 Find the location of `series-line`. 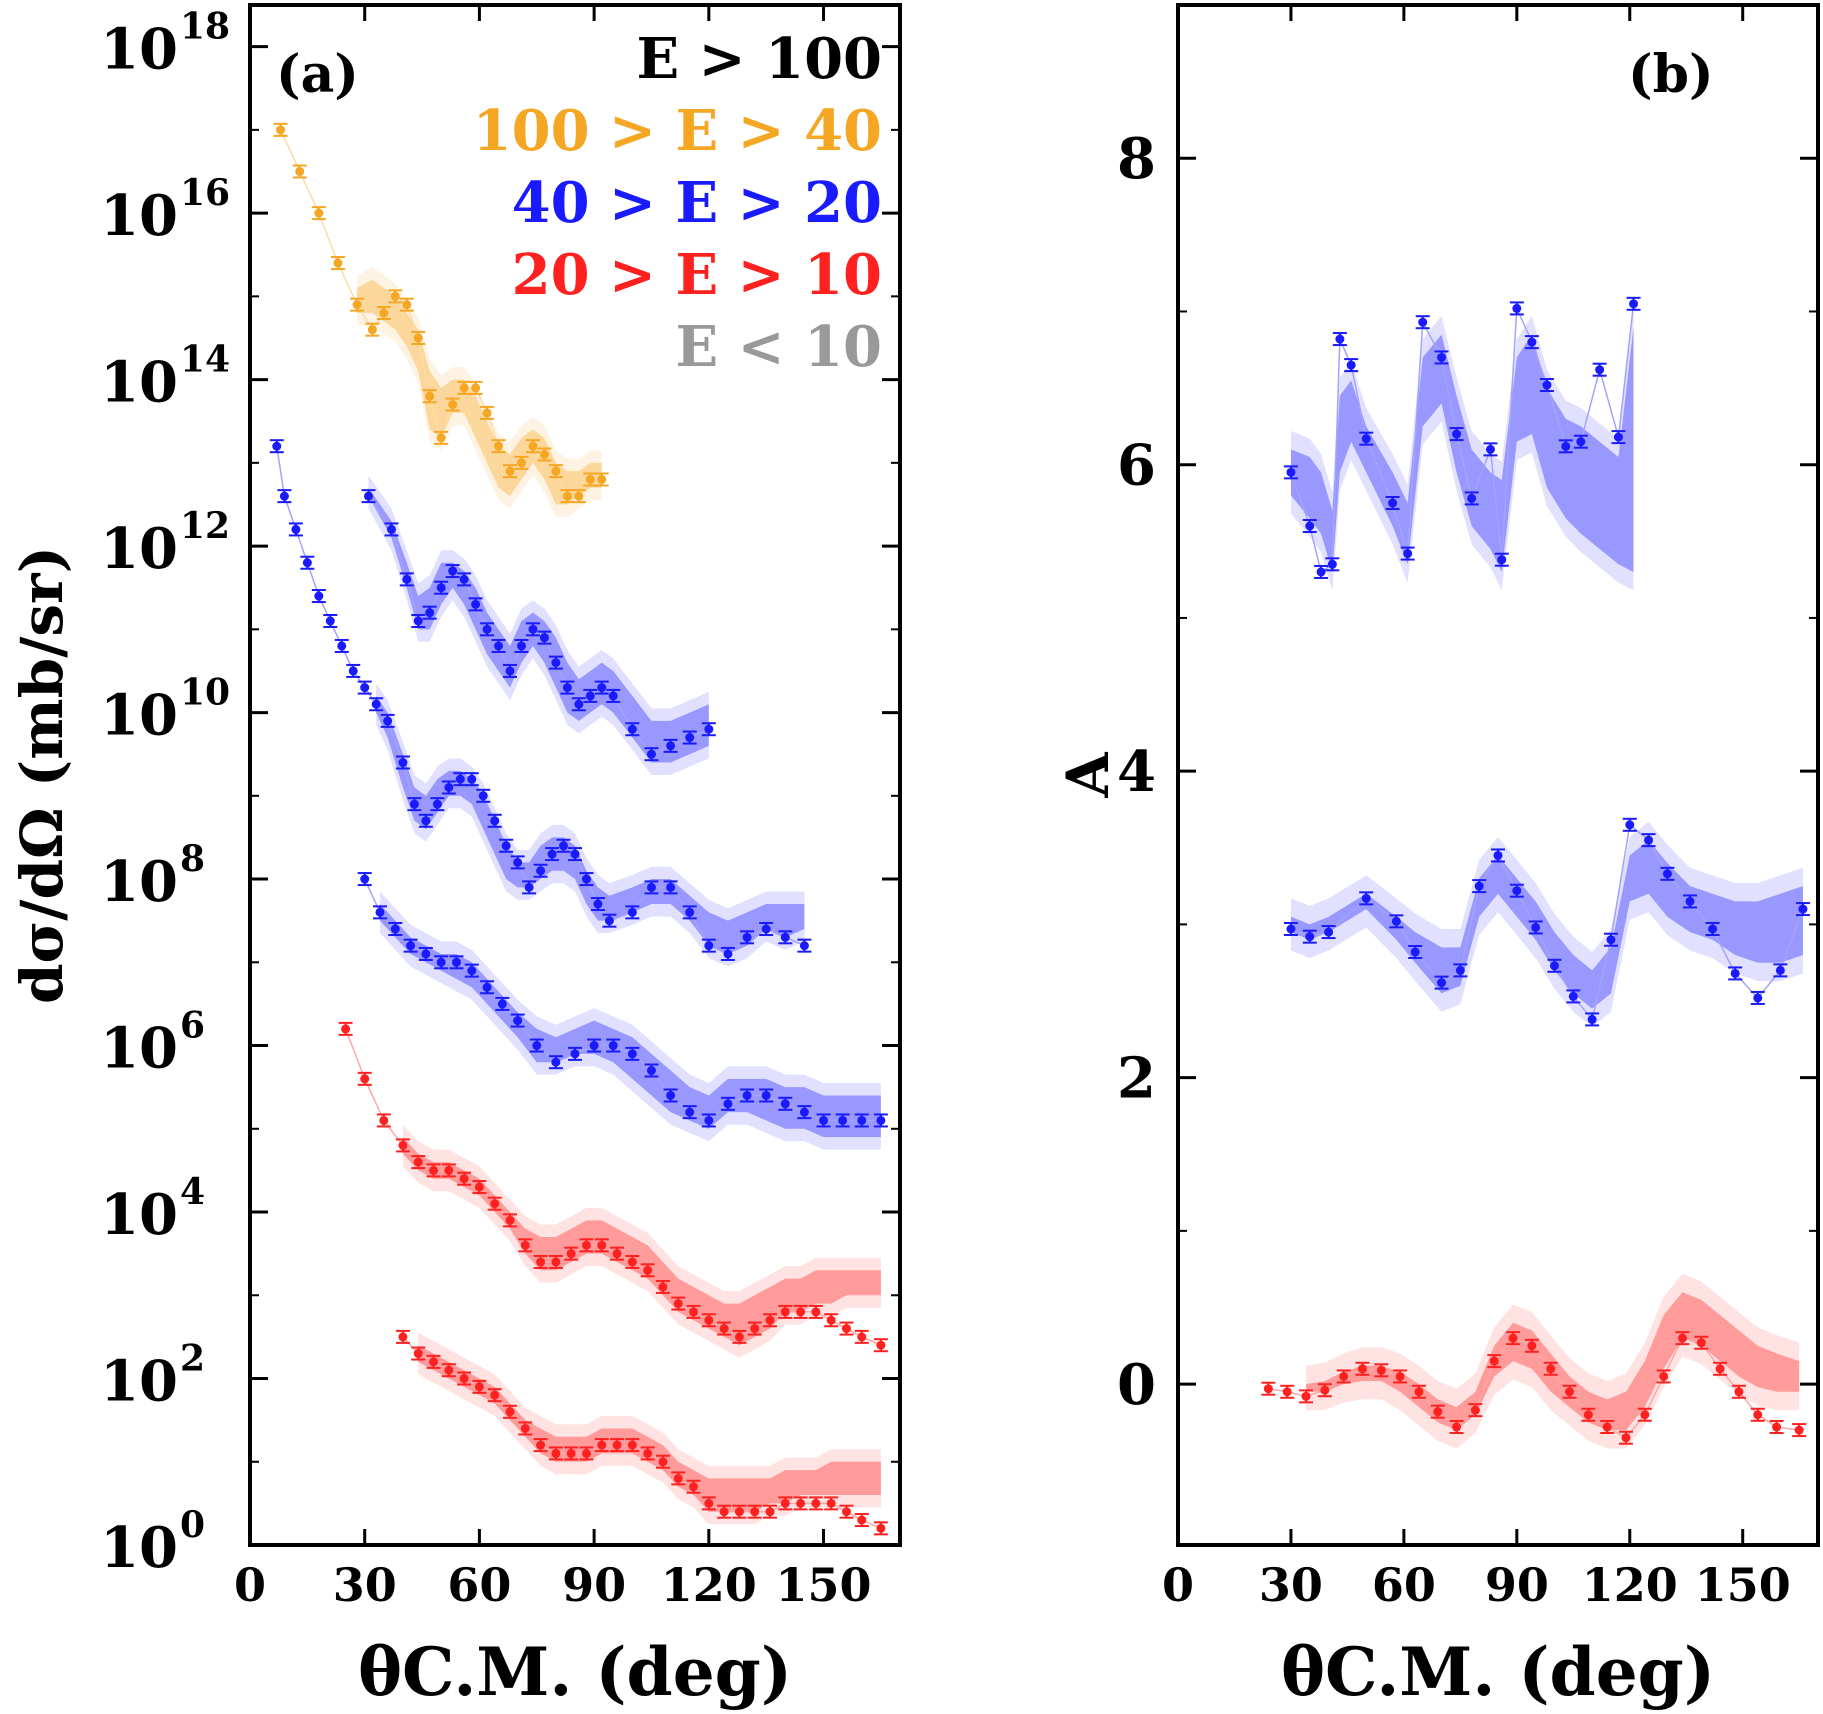

series-line is located at coordinates (540, 700).